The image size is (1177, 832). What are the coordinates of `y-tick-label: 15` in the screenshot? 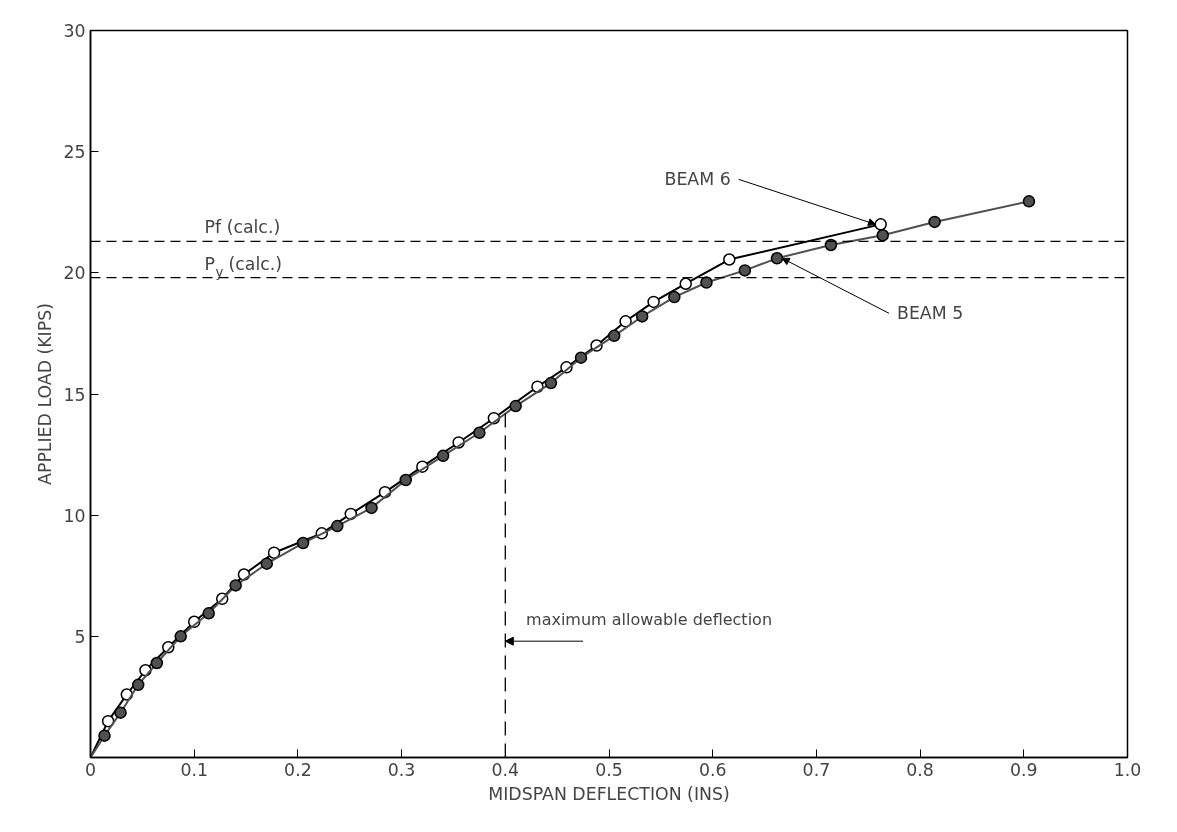 It's located at (74, 394).